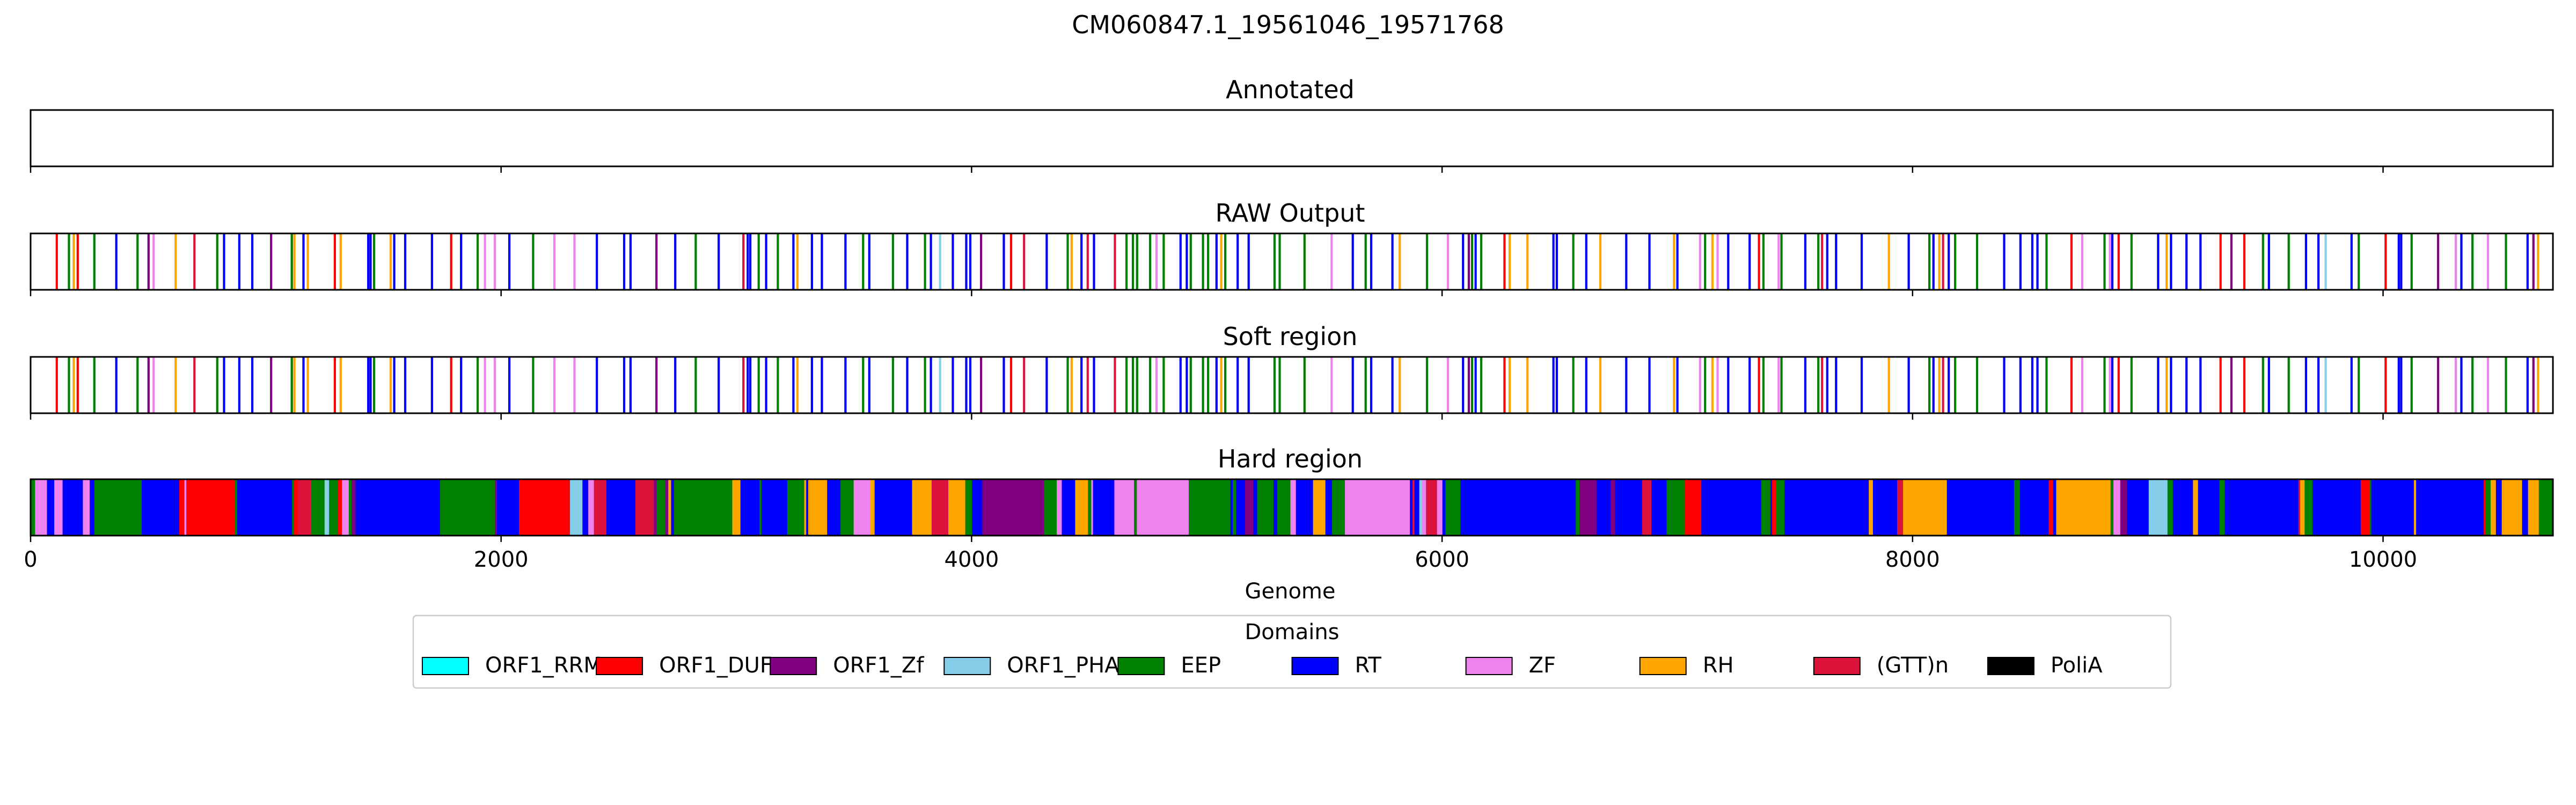  I want to click on legend-label: ORF1_DUF, so click(715, 665).